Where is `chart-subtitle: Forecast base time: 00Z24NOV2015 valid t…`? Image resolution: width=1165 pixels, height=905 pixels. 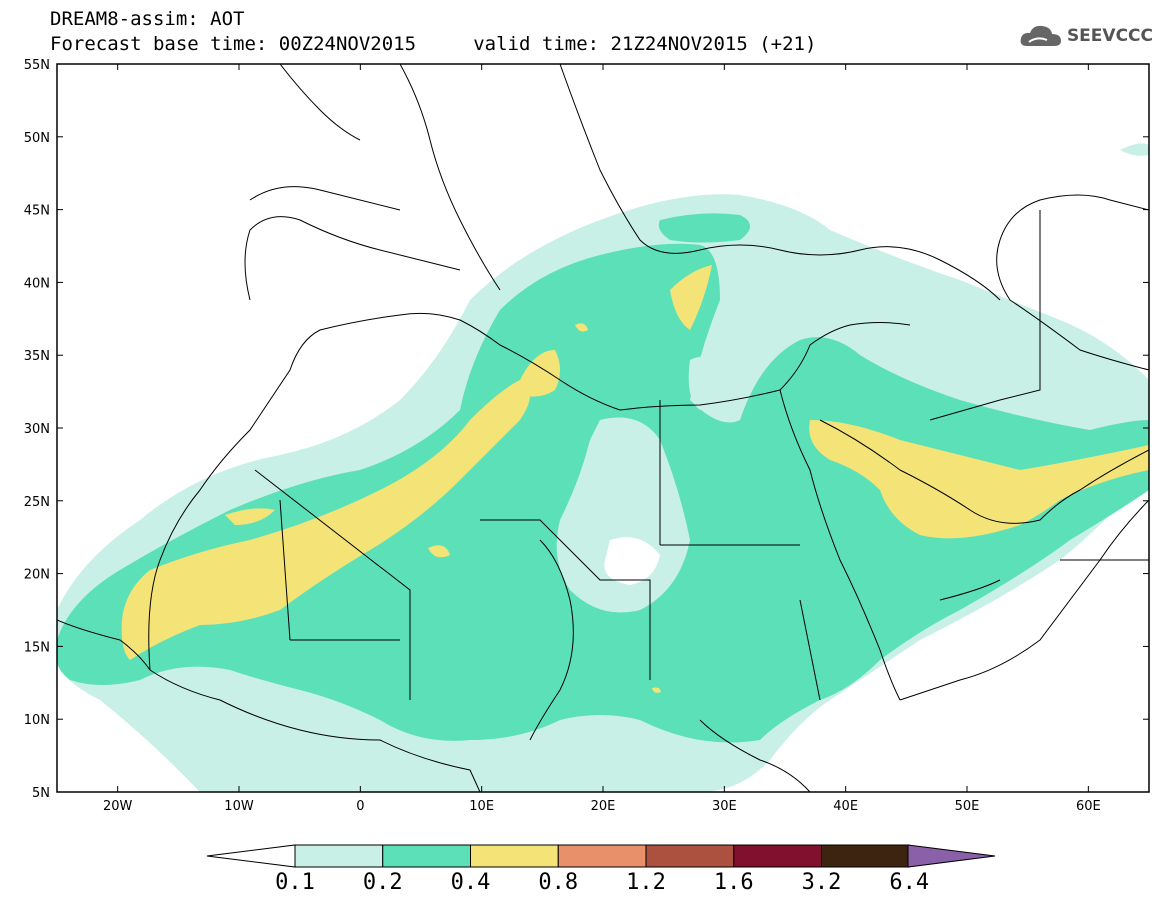 chart-subtitle: Forecast base time: 00Z24NOV2015 valid t… is located at coordinates (433, 44).